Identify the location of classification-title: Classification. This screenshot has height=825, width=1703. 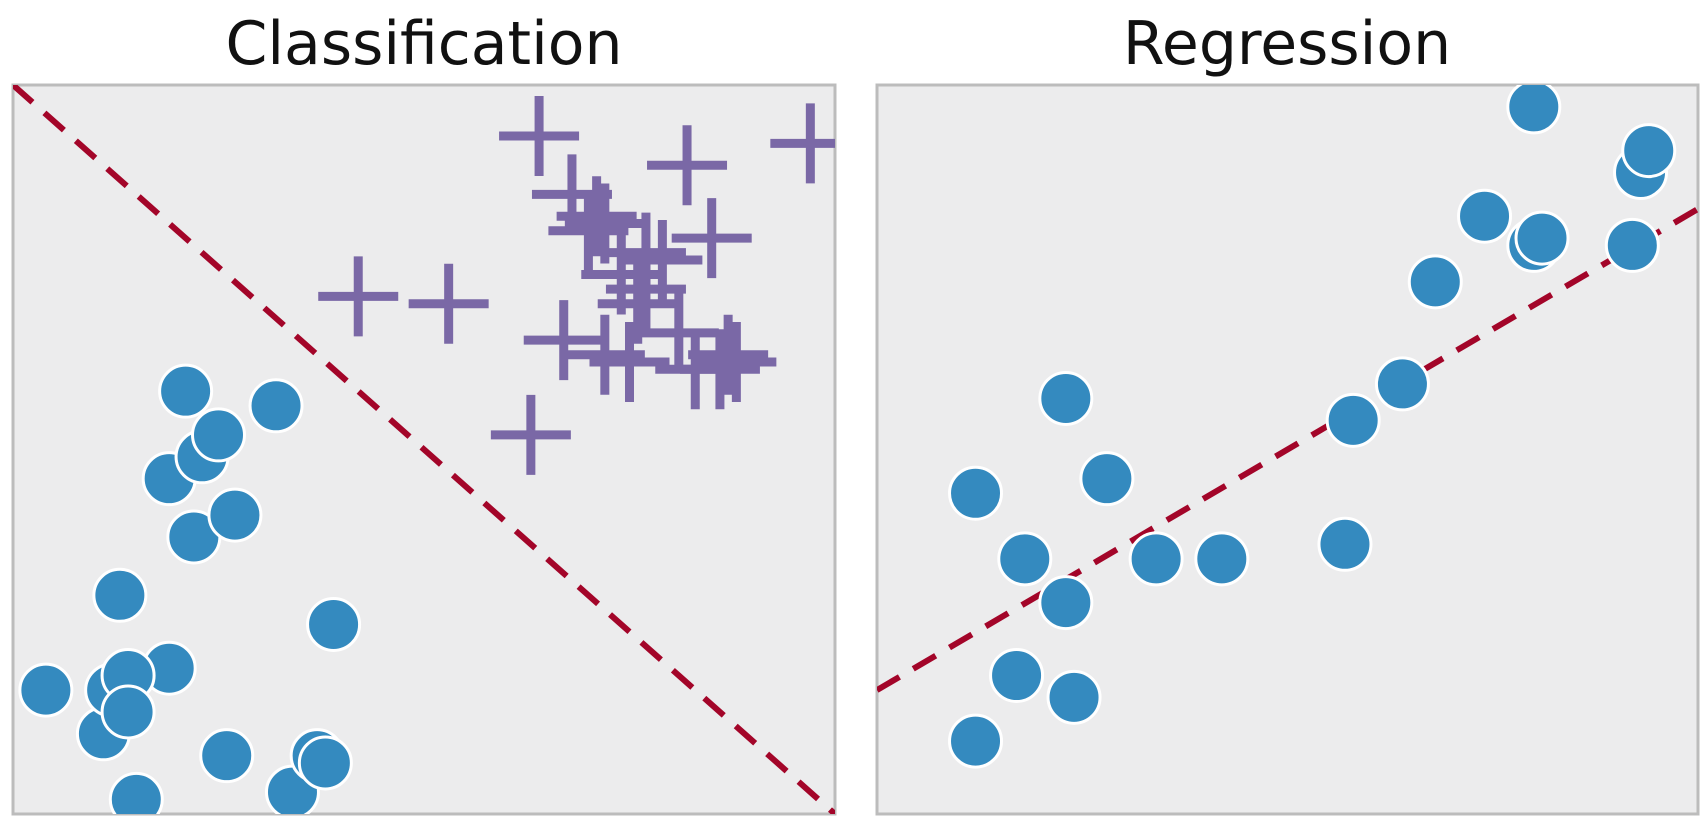
(423, 44).